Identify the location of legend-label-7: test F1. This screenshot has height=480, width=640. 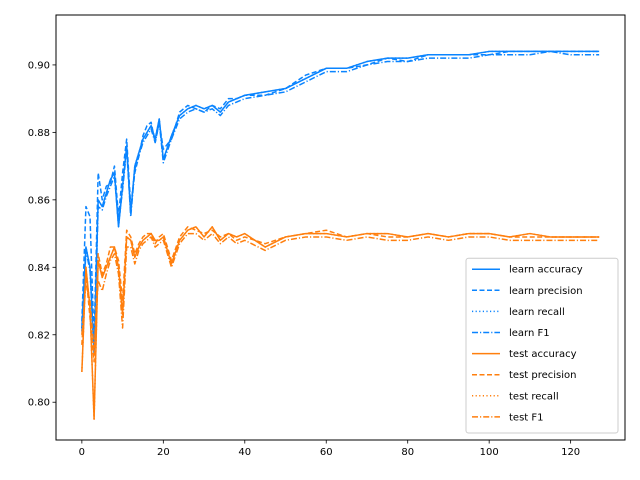
(526, 417).